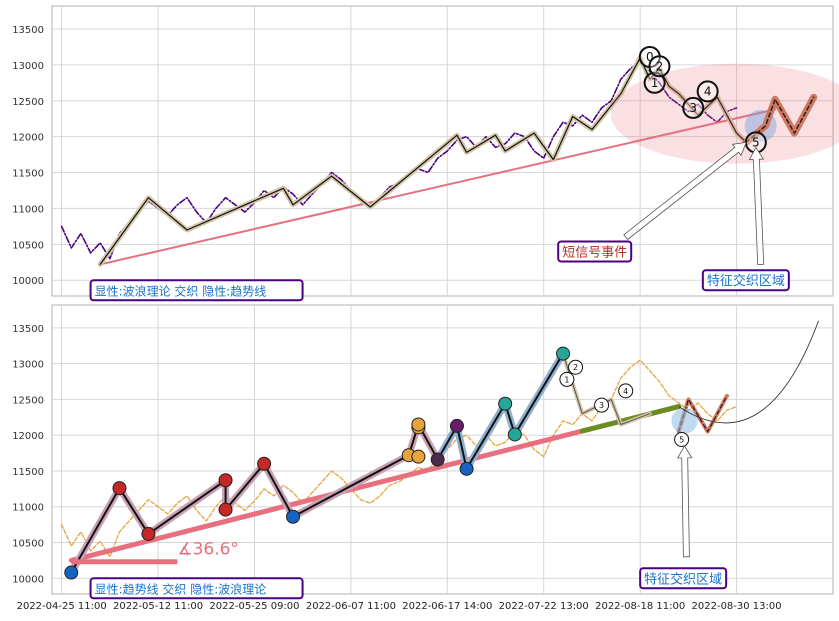 The image size is (839, 621). Describe the element at coordinates (181, 290) in the screenshot. I see `annotation-text: 显性:波浪理论 交织 隐性:趋势线` at that location.